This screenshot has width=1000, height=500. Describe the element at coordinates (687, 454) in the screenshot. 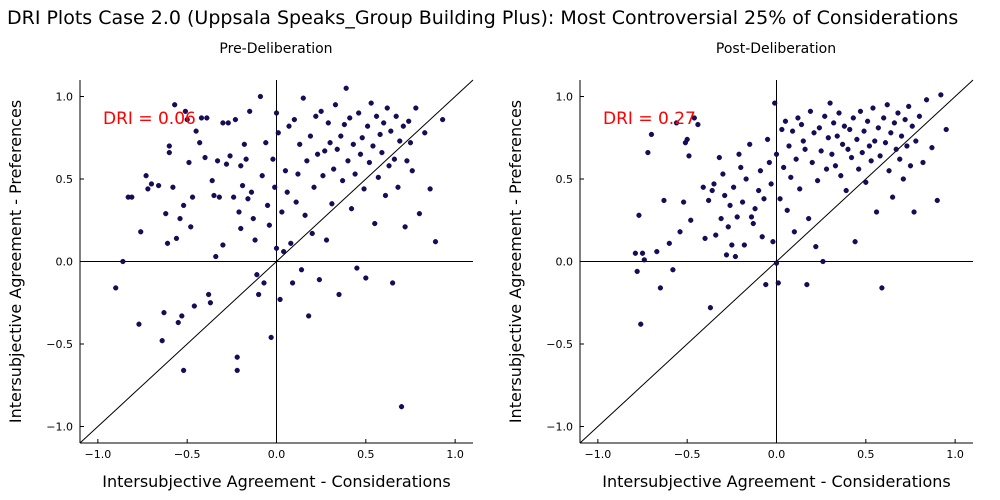

I see `x-tick-label: −0.5` at that location.